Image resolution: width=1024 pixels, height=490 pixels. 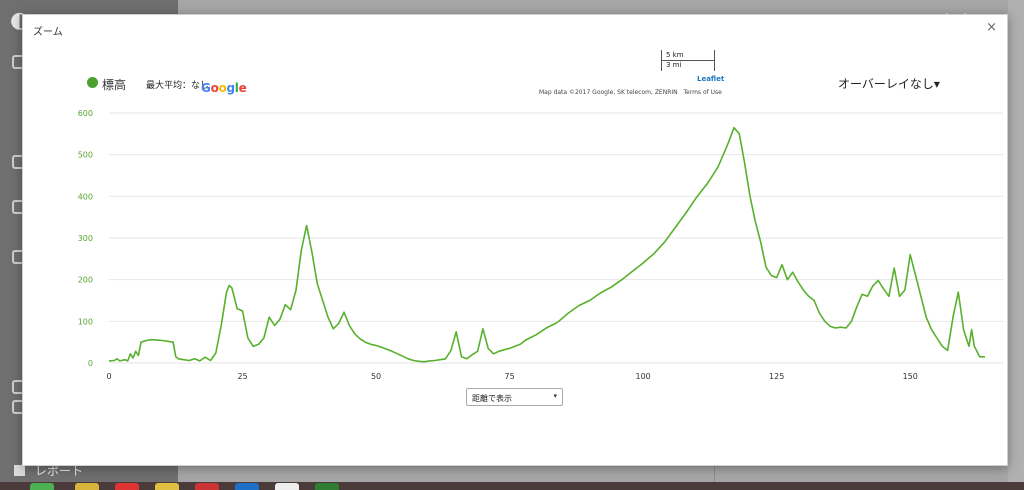 I want to click on scale-mi: 3 mi, so click(x=674, y=65).